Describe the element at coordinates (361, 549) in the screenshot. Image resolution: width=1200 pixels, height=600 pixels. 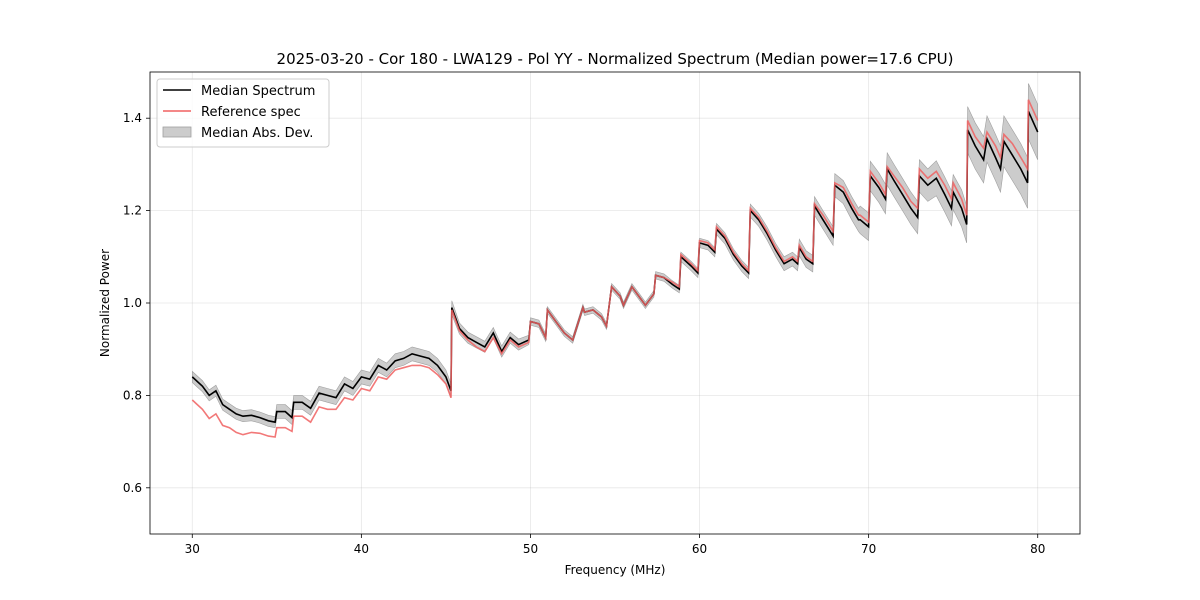
I see `x-tick-label: 40` at that location.